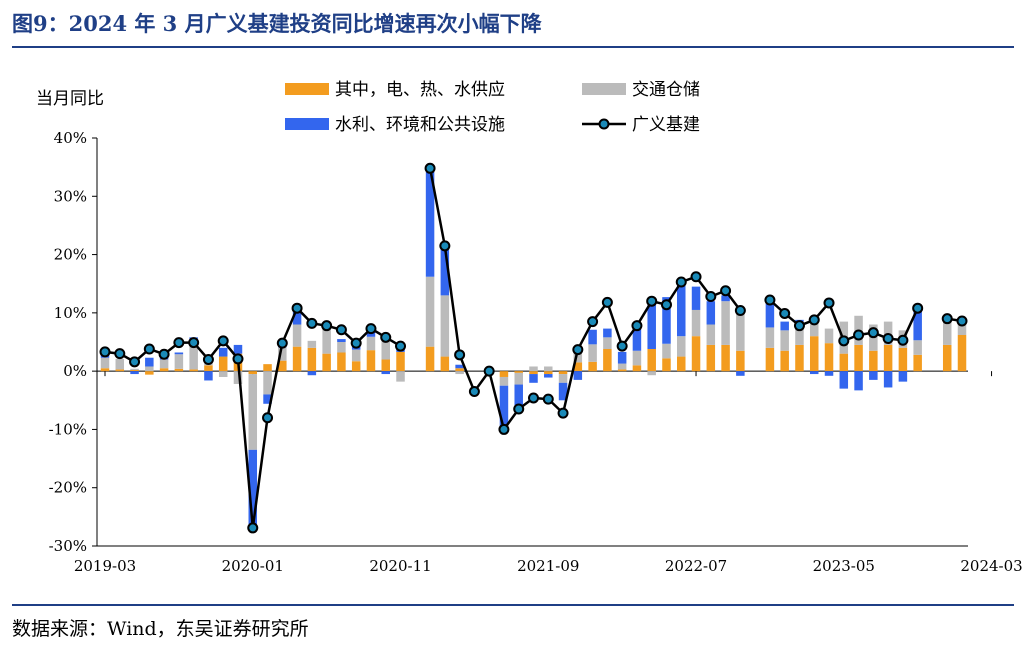 The height and width of the screenshot is (650, 1024). What do you see at coordinates (844, 566) in the screenshot?
I see `x-tick-label: 2023-05` at bounding box center [844, 566].